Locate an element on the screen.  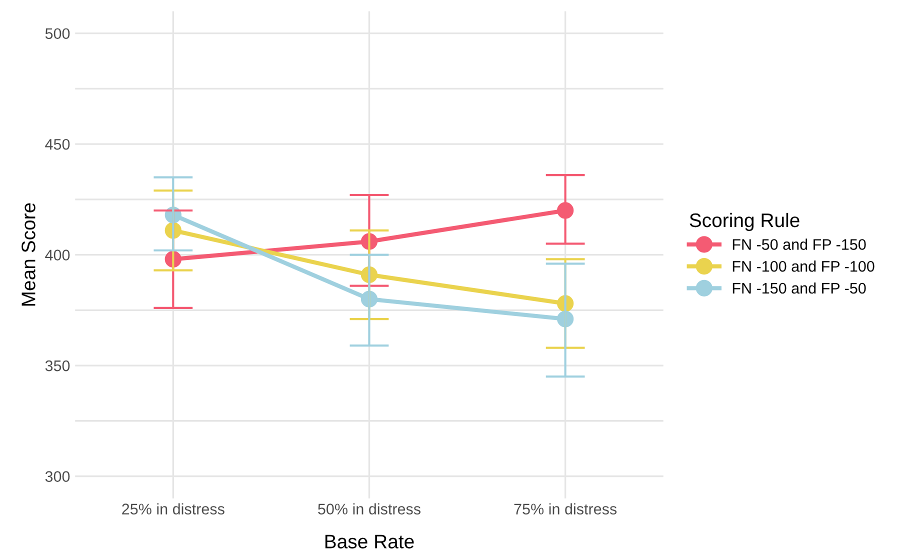
legend-title: Scoring Rule is located at coordinates (745, 222).